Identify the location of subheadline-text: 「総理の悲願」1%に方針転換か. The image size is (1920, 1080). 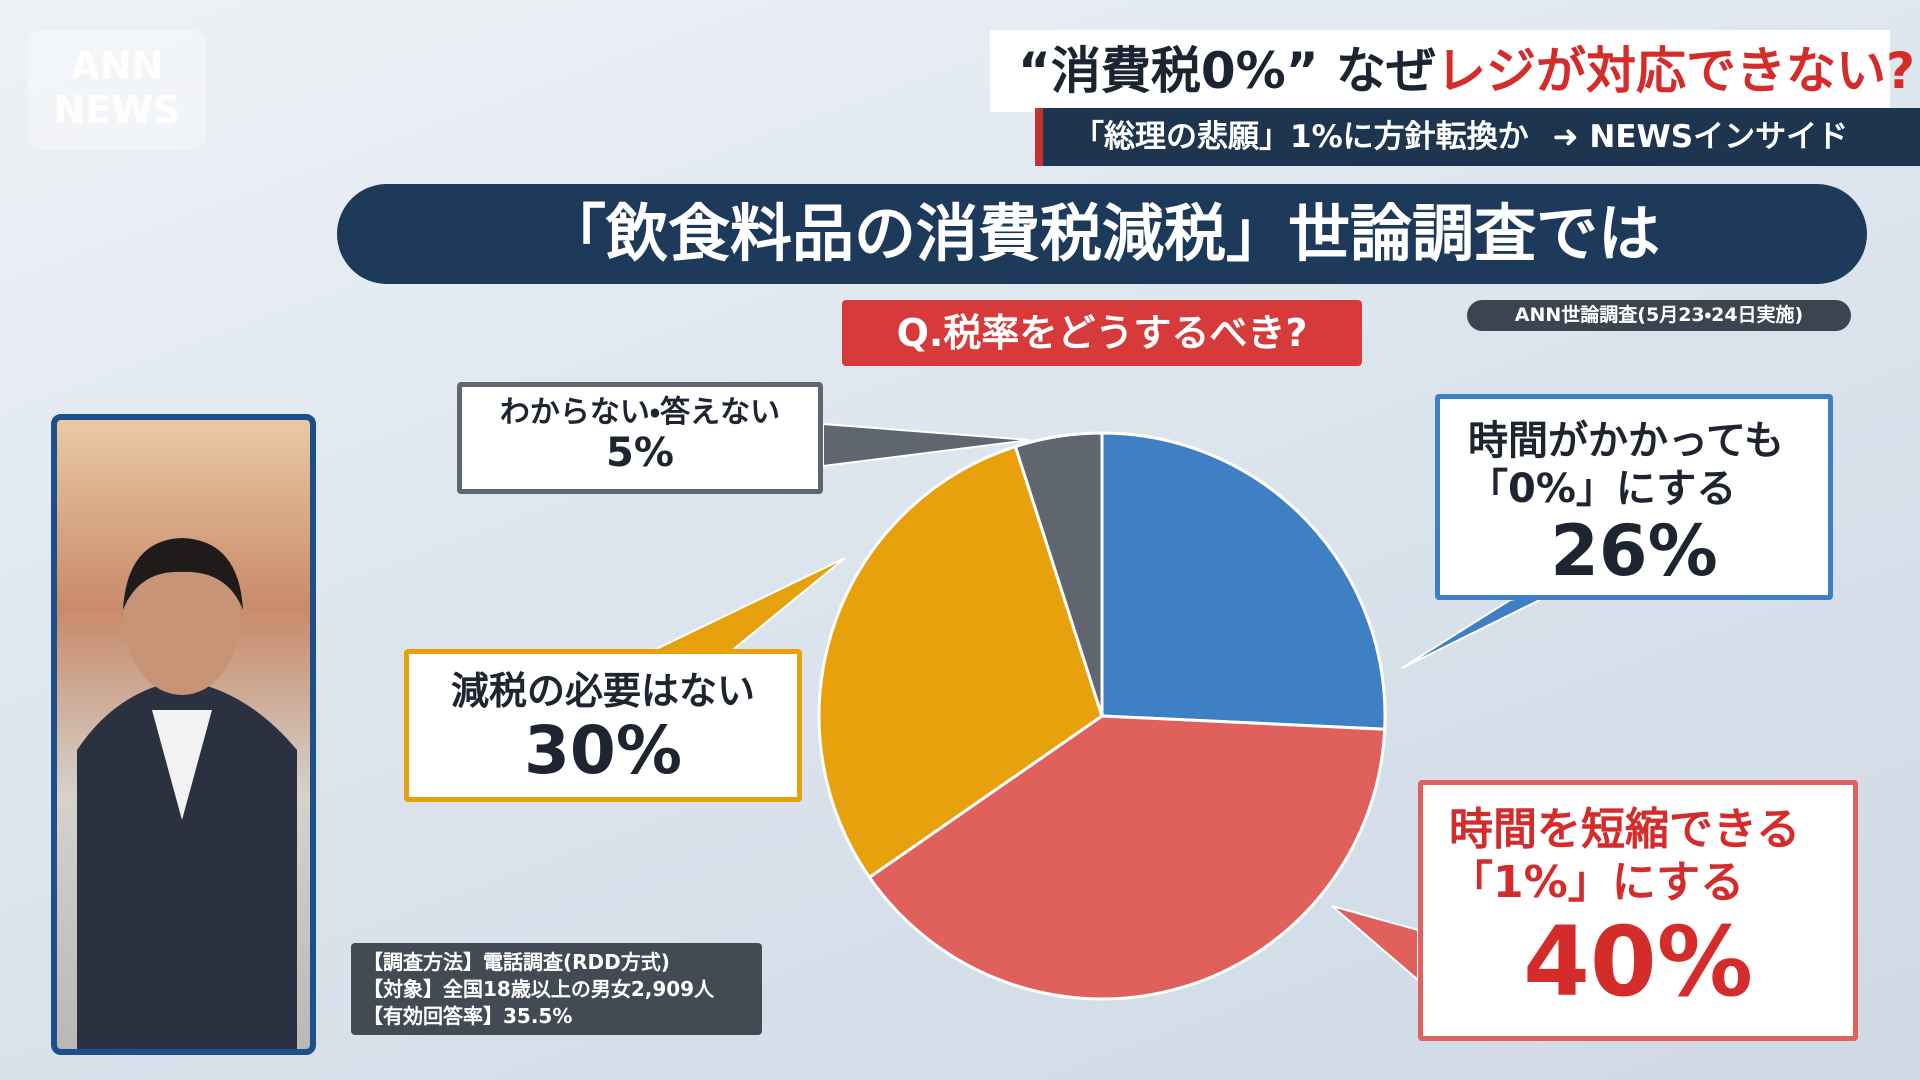
(1301, 137).